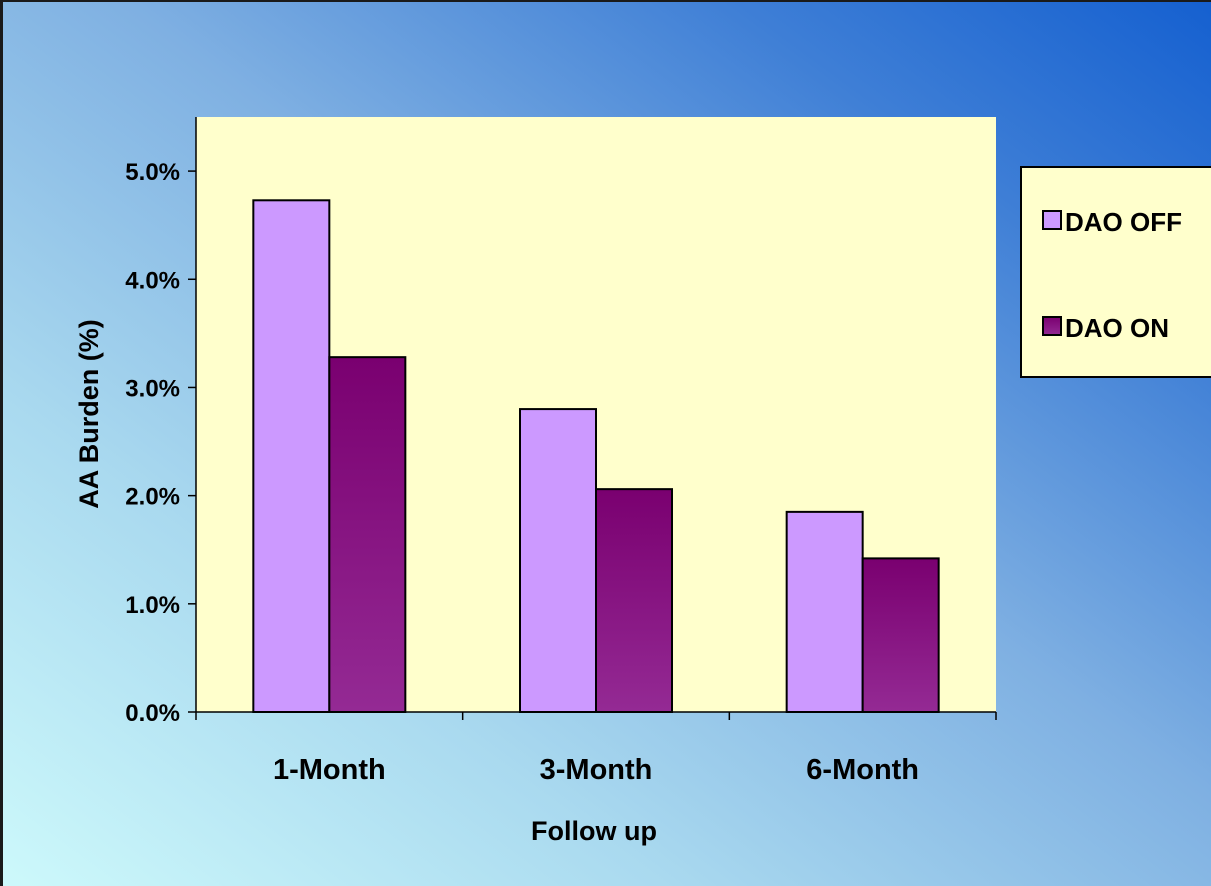  What do you see at coordinates (1052, 220) in the screenshot?
I see `legend-swatch-dao-off` at bounding box center [1052, 220].